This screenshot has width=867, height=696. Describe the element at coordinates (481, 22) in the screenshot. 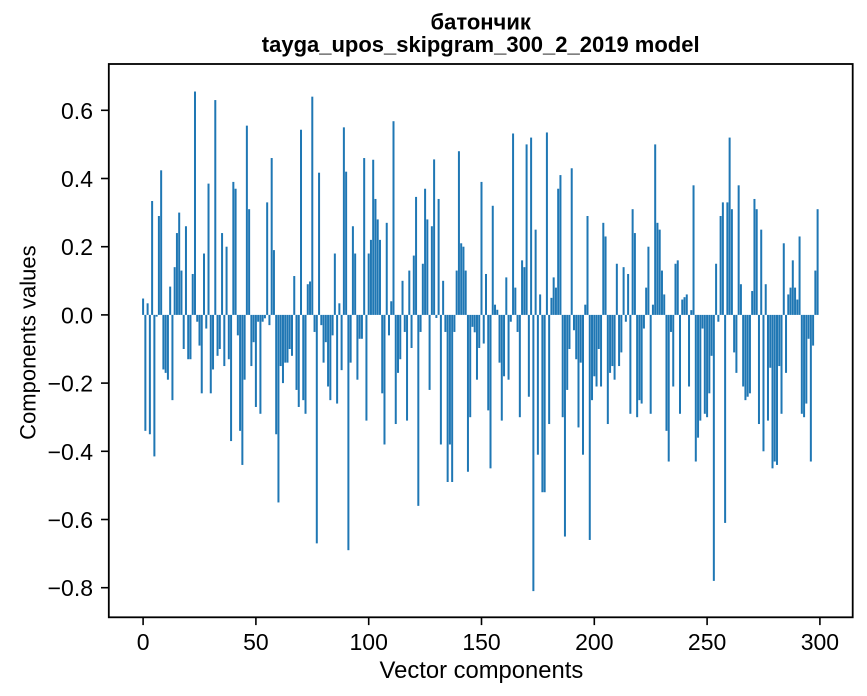

I see `svg-text: батончик` at that location.